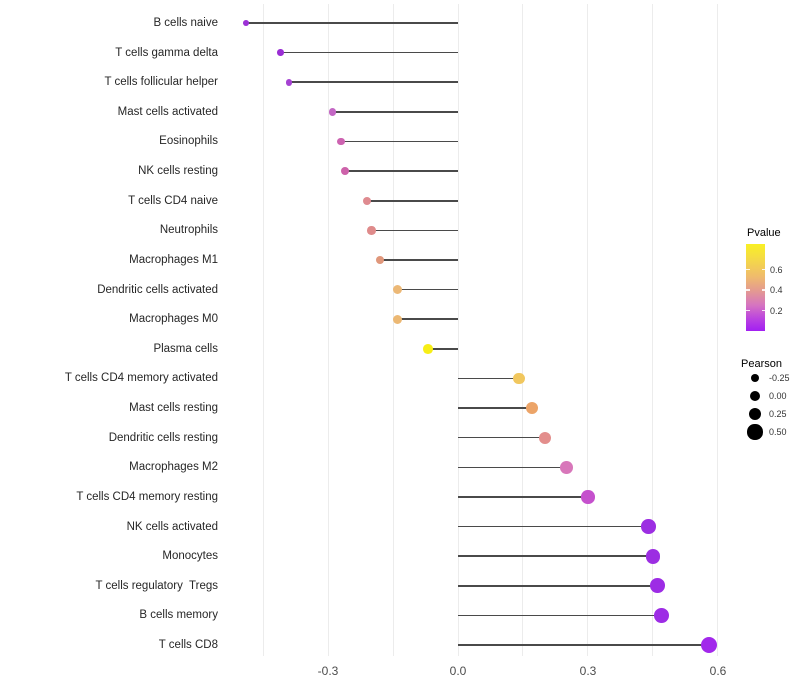 This screenshot has width=800, height=700. I want to click on x-axis-tick-label: -0.3, so click(328, 671).